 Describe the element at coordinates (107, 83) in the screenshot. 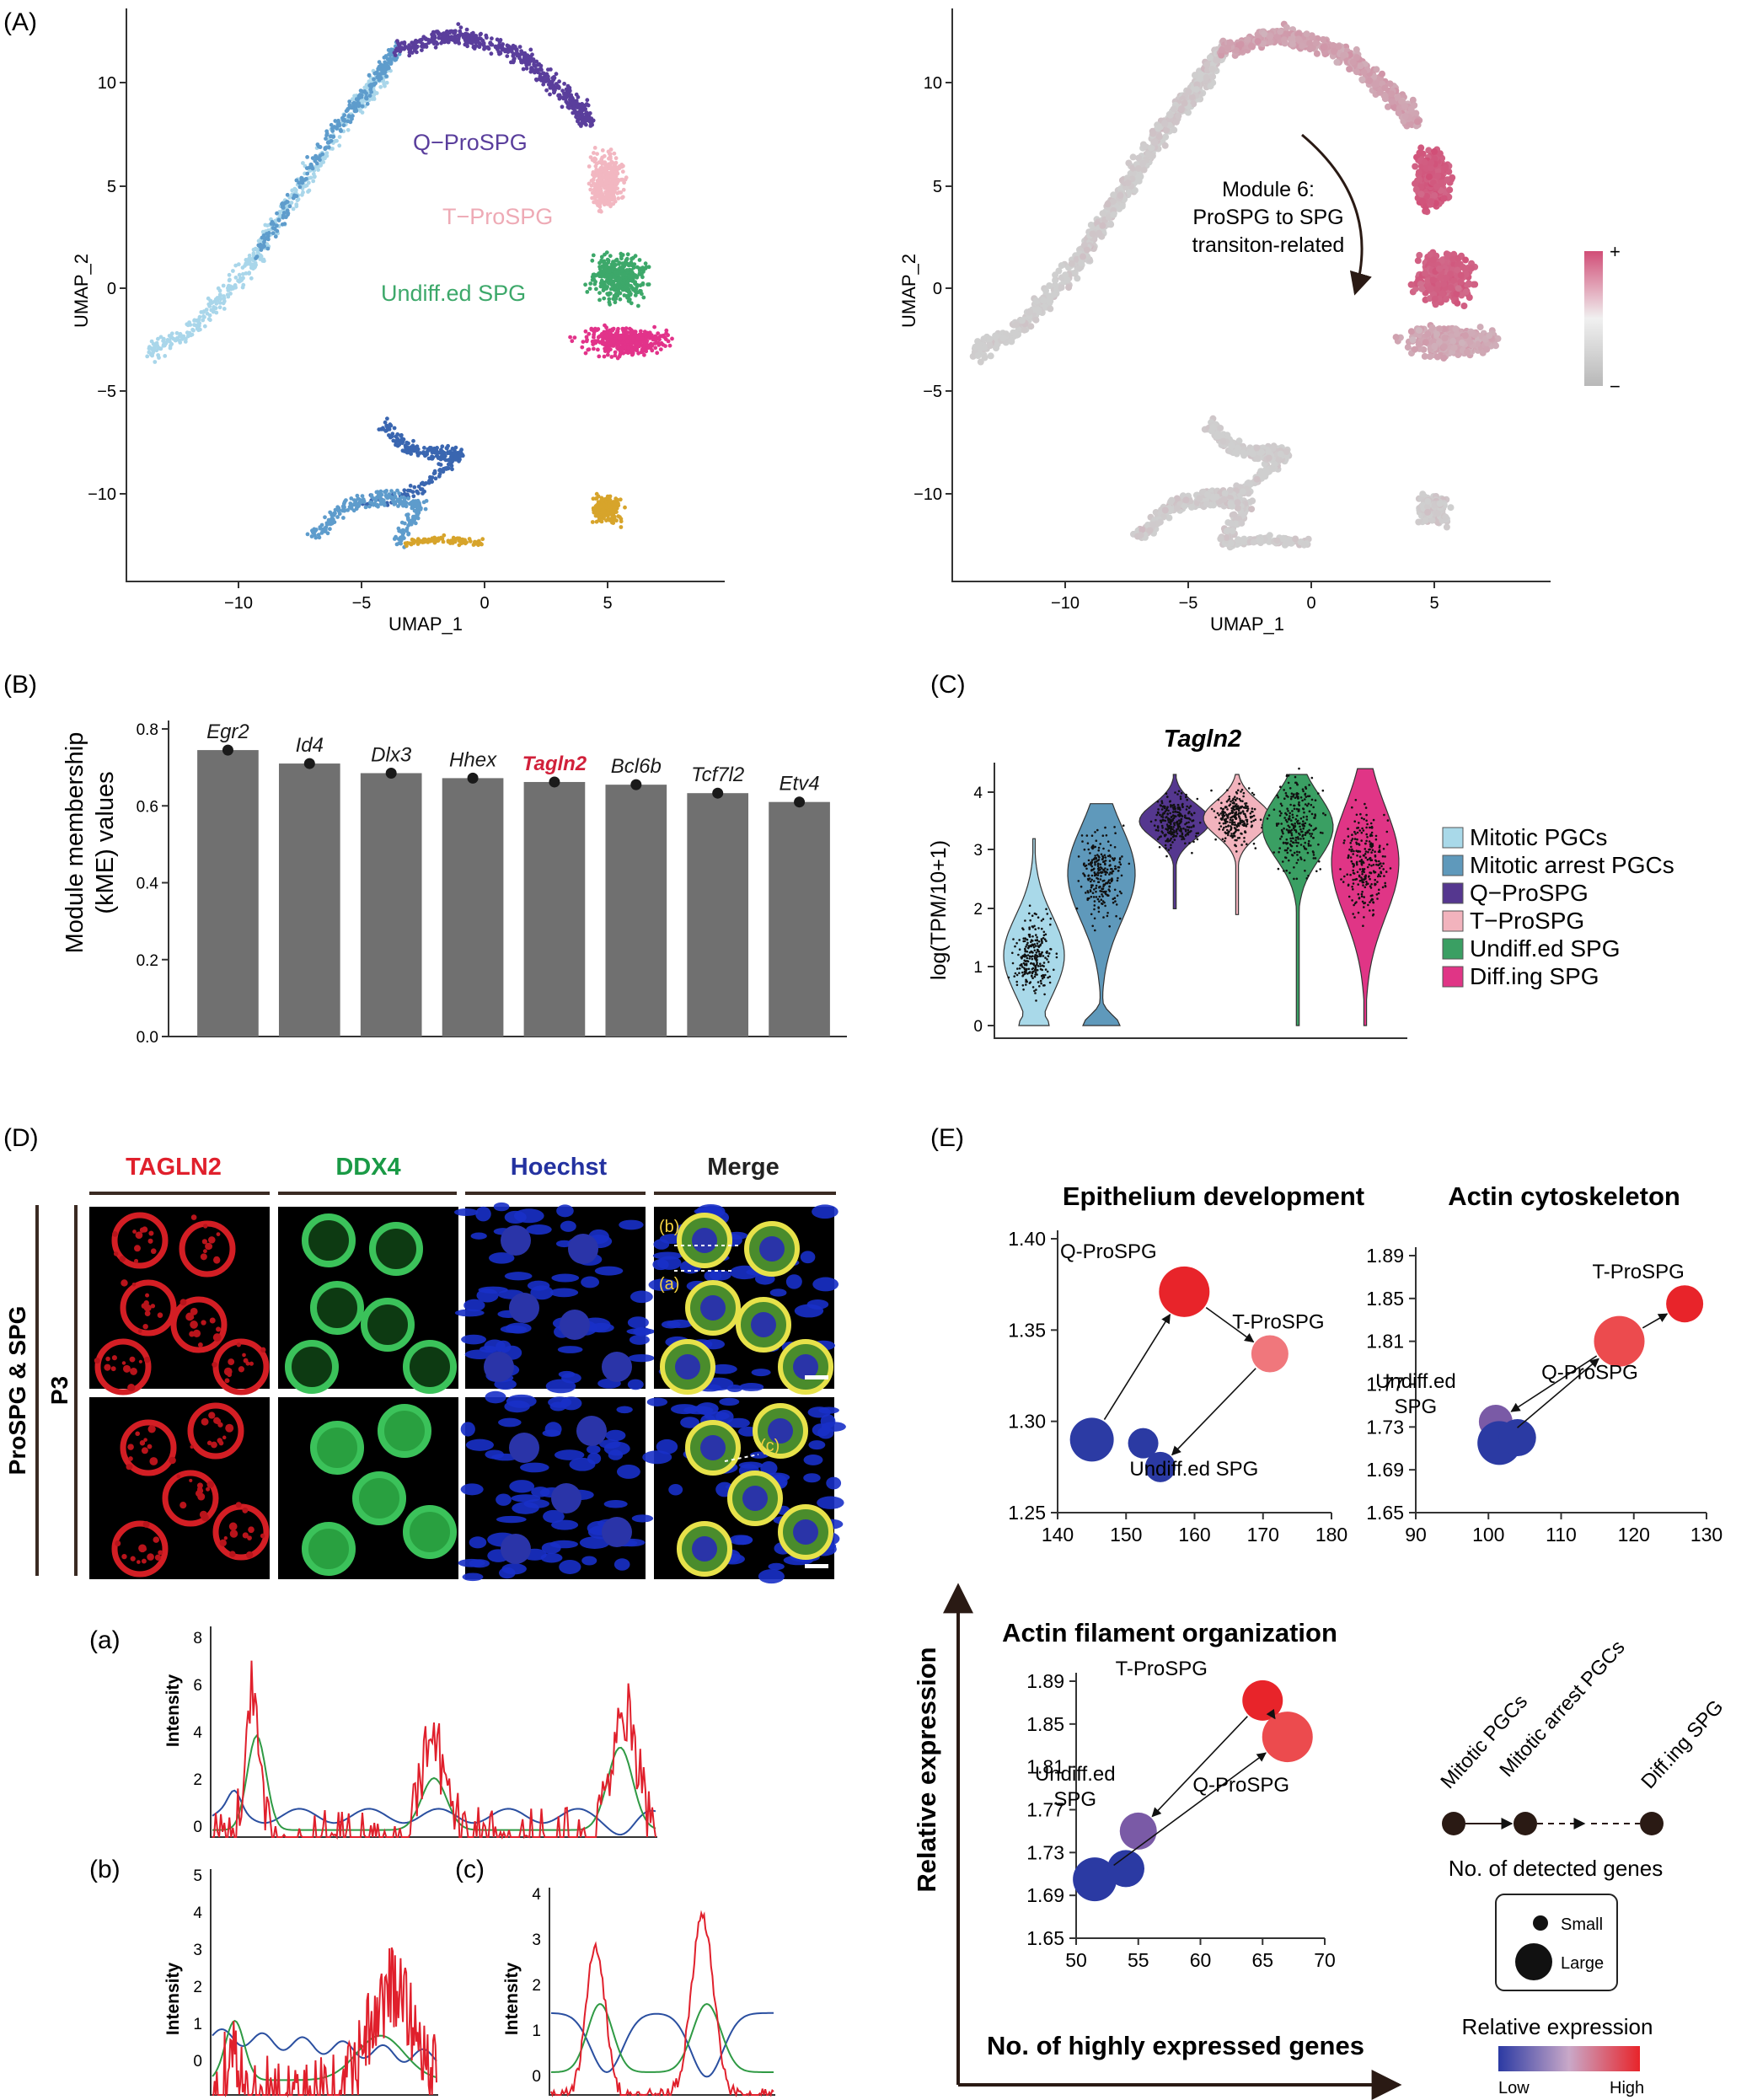

I see `ytick: 10` at that location.